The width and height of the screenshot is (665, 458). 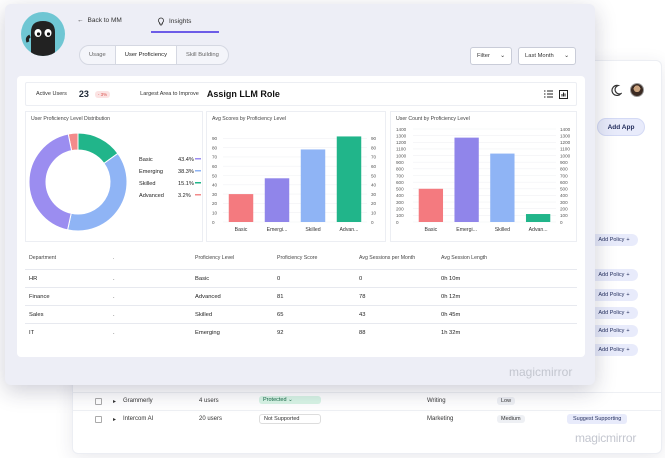 I want to click on tab-insights: Insights, so click(x=174, y=21).